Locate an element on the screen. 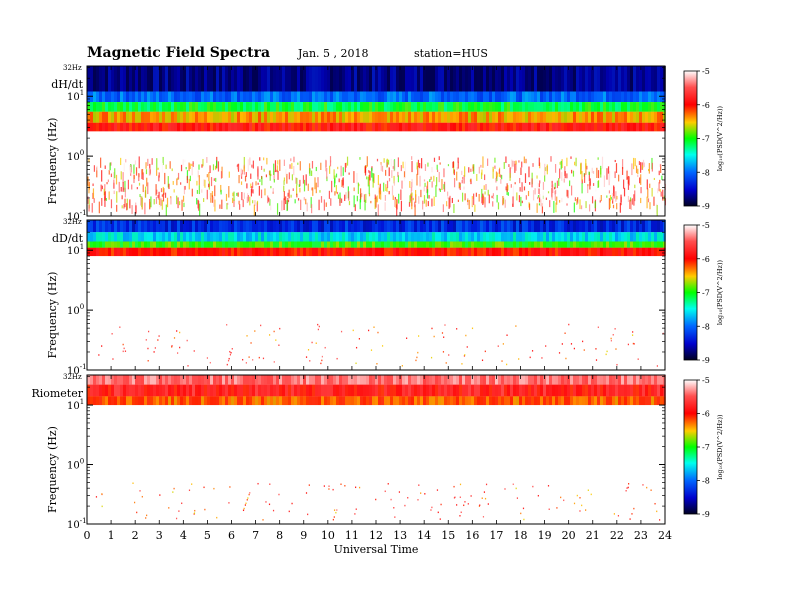 The height and width of the screenshot is (612, 792). top-frequency-label: 32Hz is located at coordinates (72, 222).